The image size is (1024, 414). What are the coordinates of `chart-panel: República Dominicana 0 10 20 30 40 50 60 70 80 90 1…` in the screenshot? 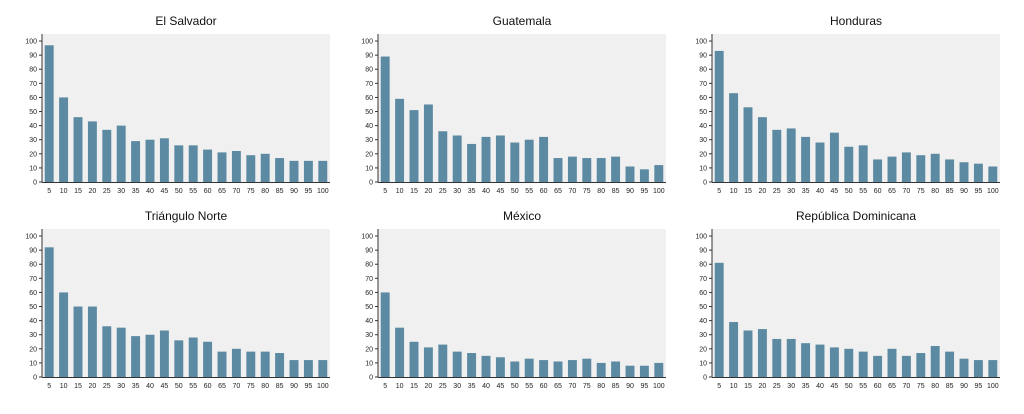 It's located at (847, 299).